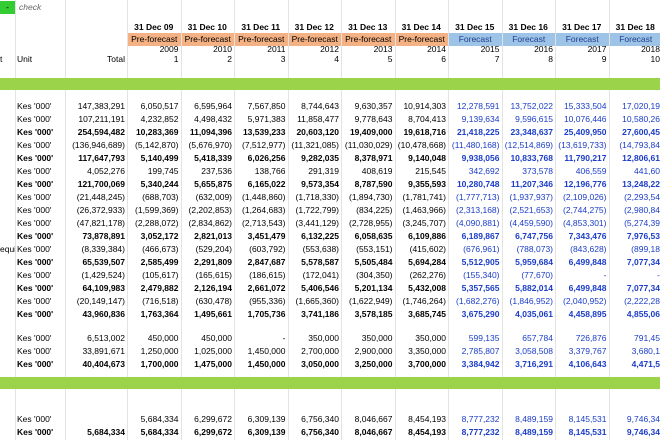 The width and height of the screenshot is (660, 440). What do you see at coordinates (266, 119) in the screenshot?
I see `value-cell: 5,971,383` at bounding box center [266, 119].